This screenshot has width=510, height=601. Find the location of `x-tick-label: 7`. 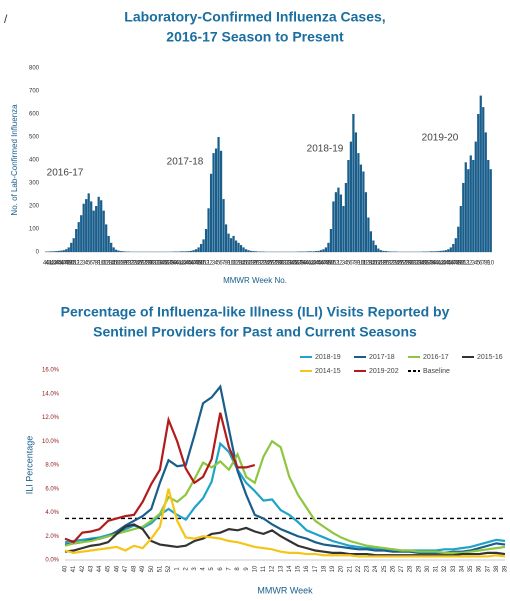

x-tick-label: 7 is located at coordinates (224, 264).